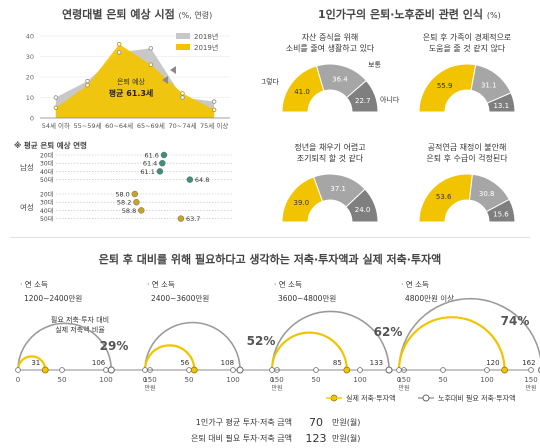  What do you see at coordinates (50, 145) in the screenshot?
I see `avg-age-table-title: ※ 평균 은퇴 예상 연령` at bounding box center [50, 145].